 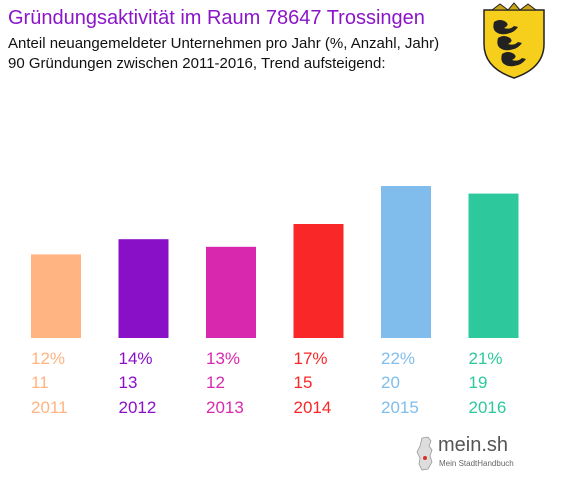 I want to click on count-label-2016: 19, so click(x=478, y=382).